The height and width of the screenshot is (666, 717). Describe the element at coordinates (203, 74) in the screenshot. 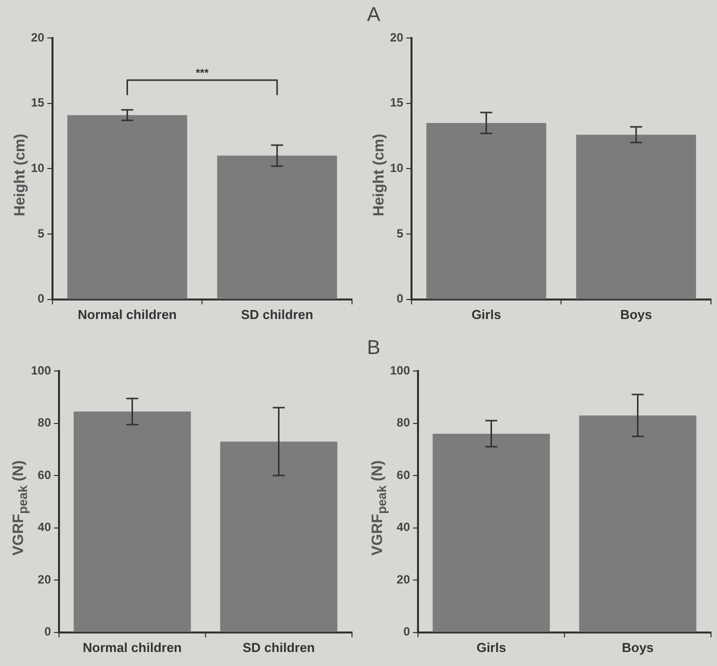

I see `annotation: ***` at that location.